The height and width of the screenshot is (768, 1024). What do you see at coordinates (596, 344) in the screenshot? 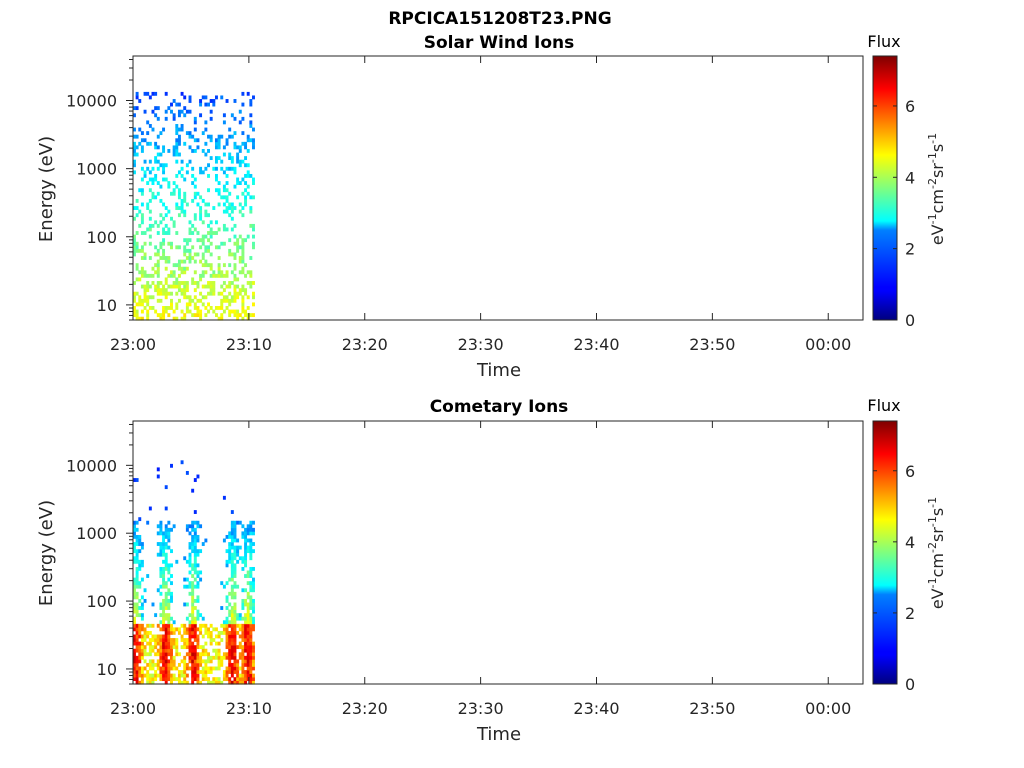
I see `x-tick-label: 23:40` at bounding box center [596, 344].